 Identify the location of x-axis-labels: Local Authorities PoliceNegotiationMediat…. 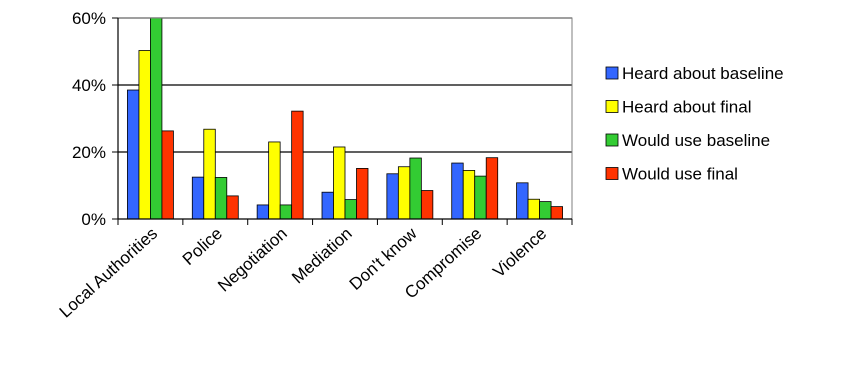
(303, 272).